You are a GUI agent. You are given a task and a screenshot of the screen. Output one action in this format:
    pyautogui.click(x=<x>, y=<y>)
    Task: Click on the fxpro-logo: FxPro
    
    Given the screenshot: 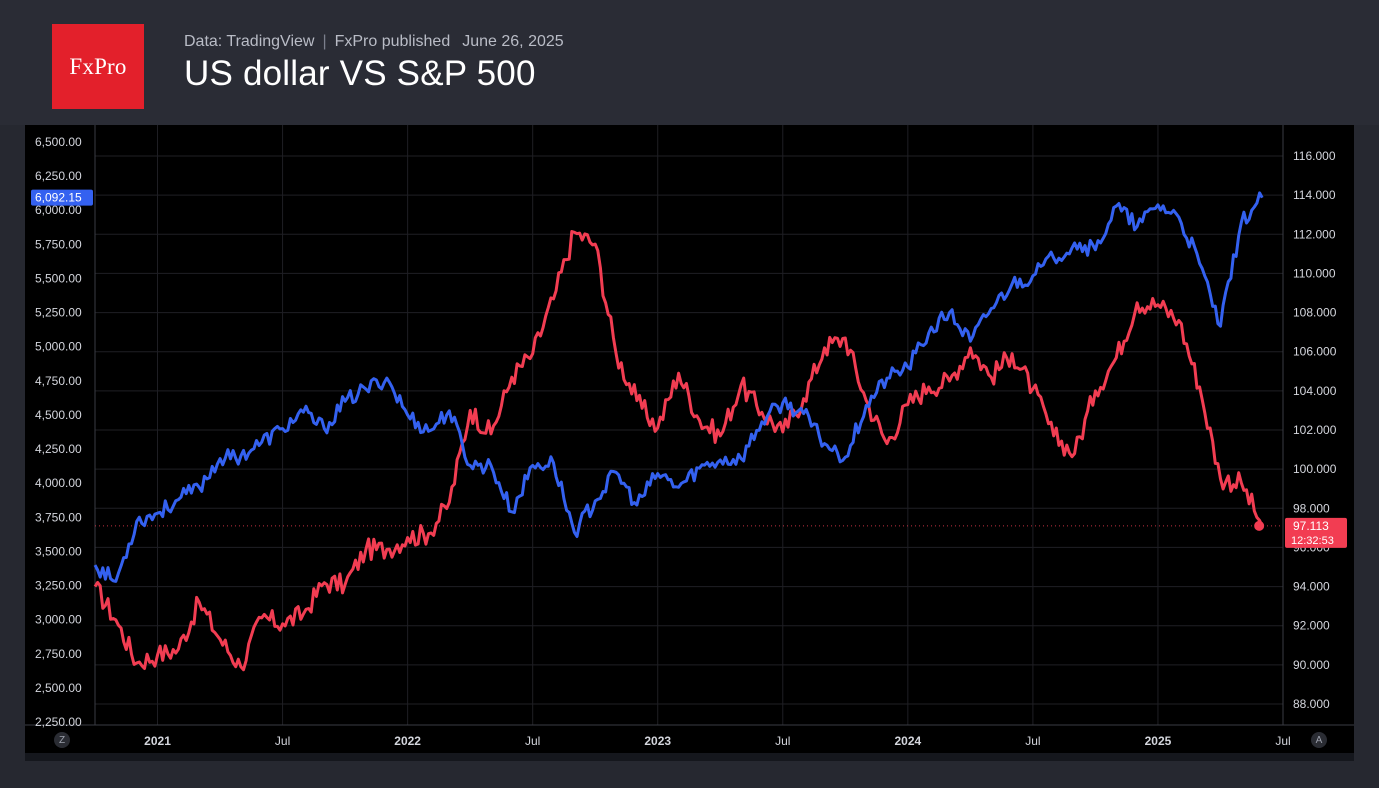 What is the action you would take?
    pyautogui.click(x=98, y=66)
    